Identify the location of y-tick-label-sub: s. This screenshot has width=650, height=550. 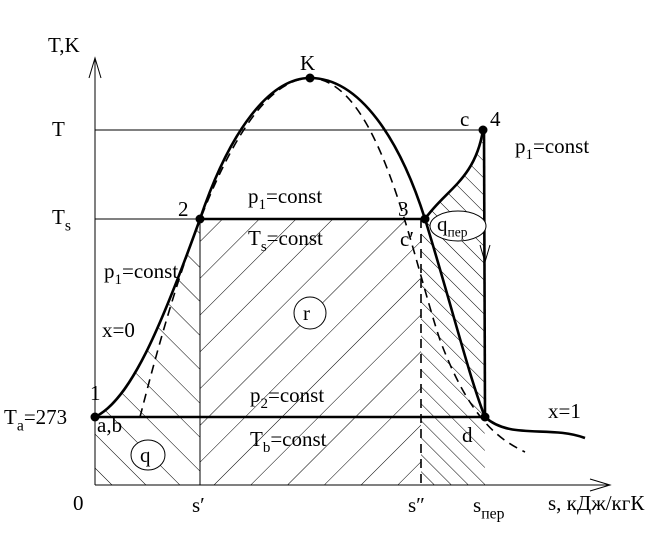
(68, 225).